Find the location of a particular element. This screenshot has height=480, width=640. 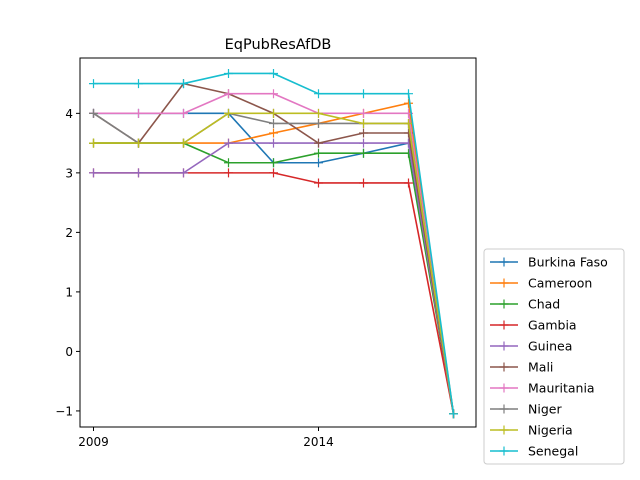

legend-item: Senegal is located at coordinates (534, 451).